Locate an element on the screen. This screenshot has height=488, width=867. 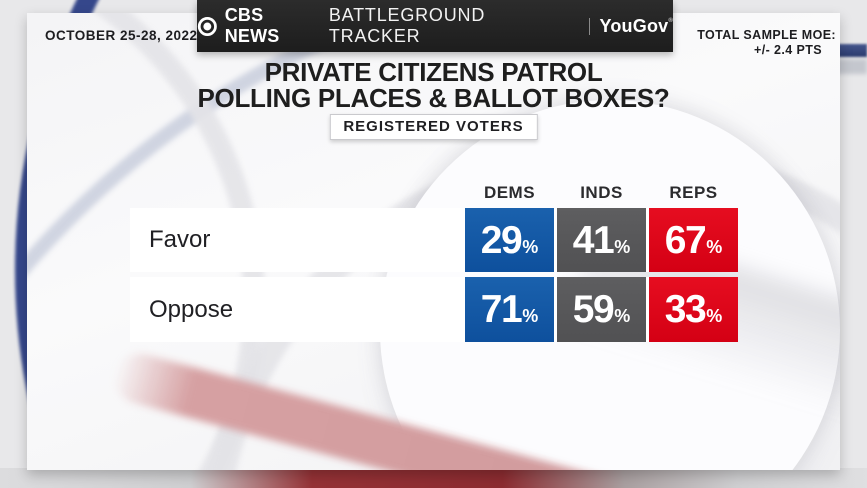
value: 67 is located at coordinates (685, 240).